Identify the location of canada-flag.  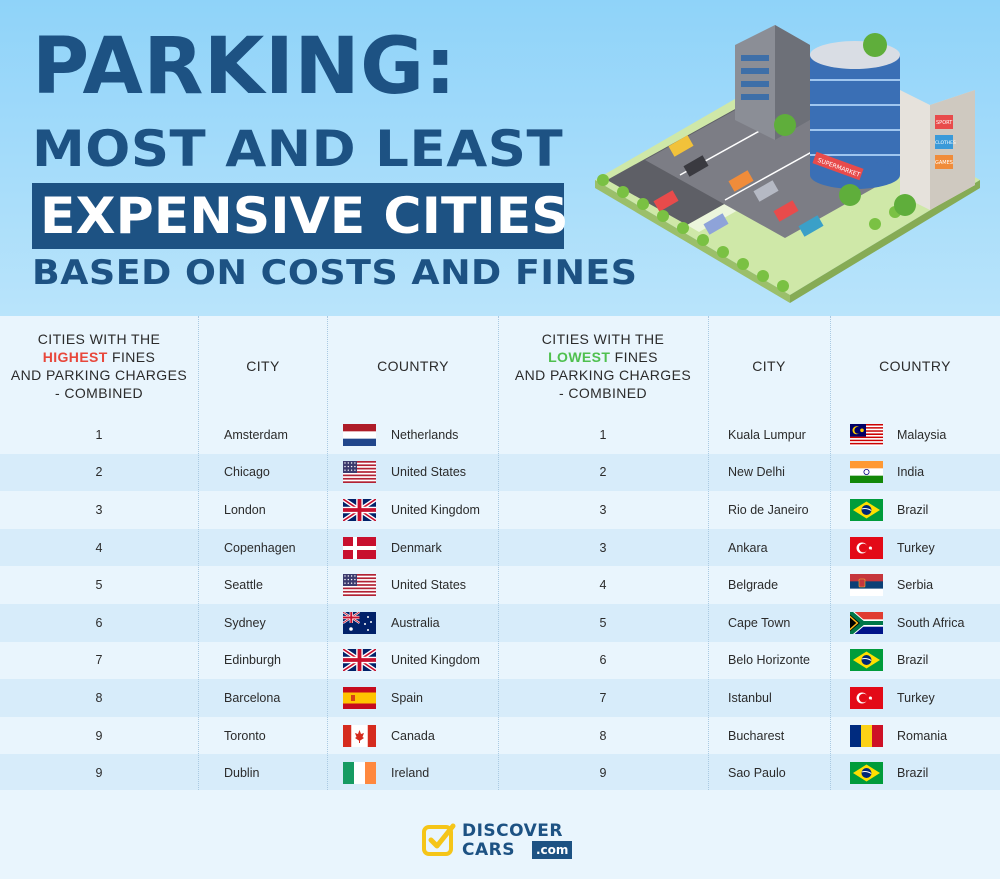
(359, 735).